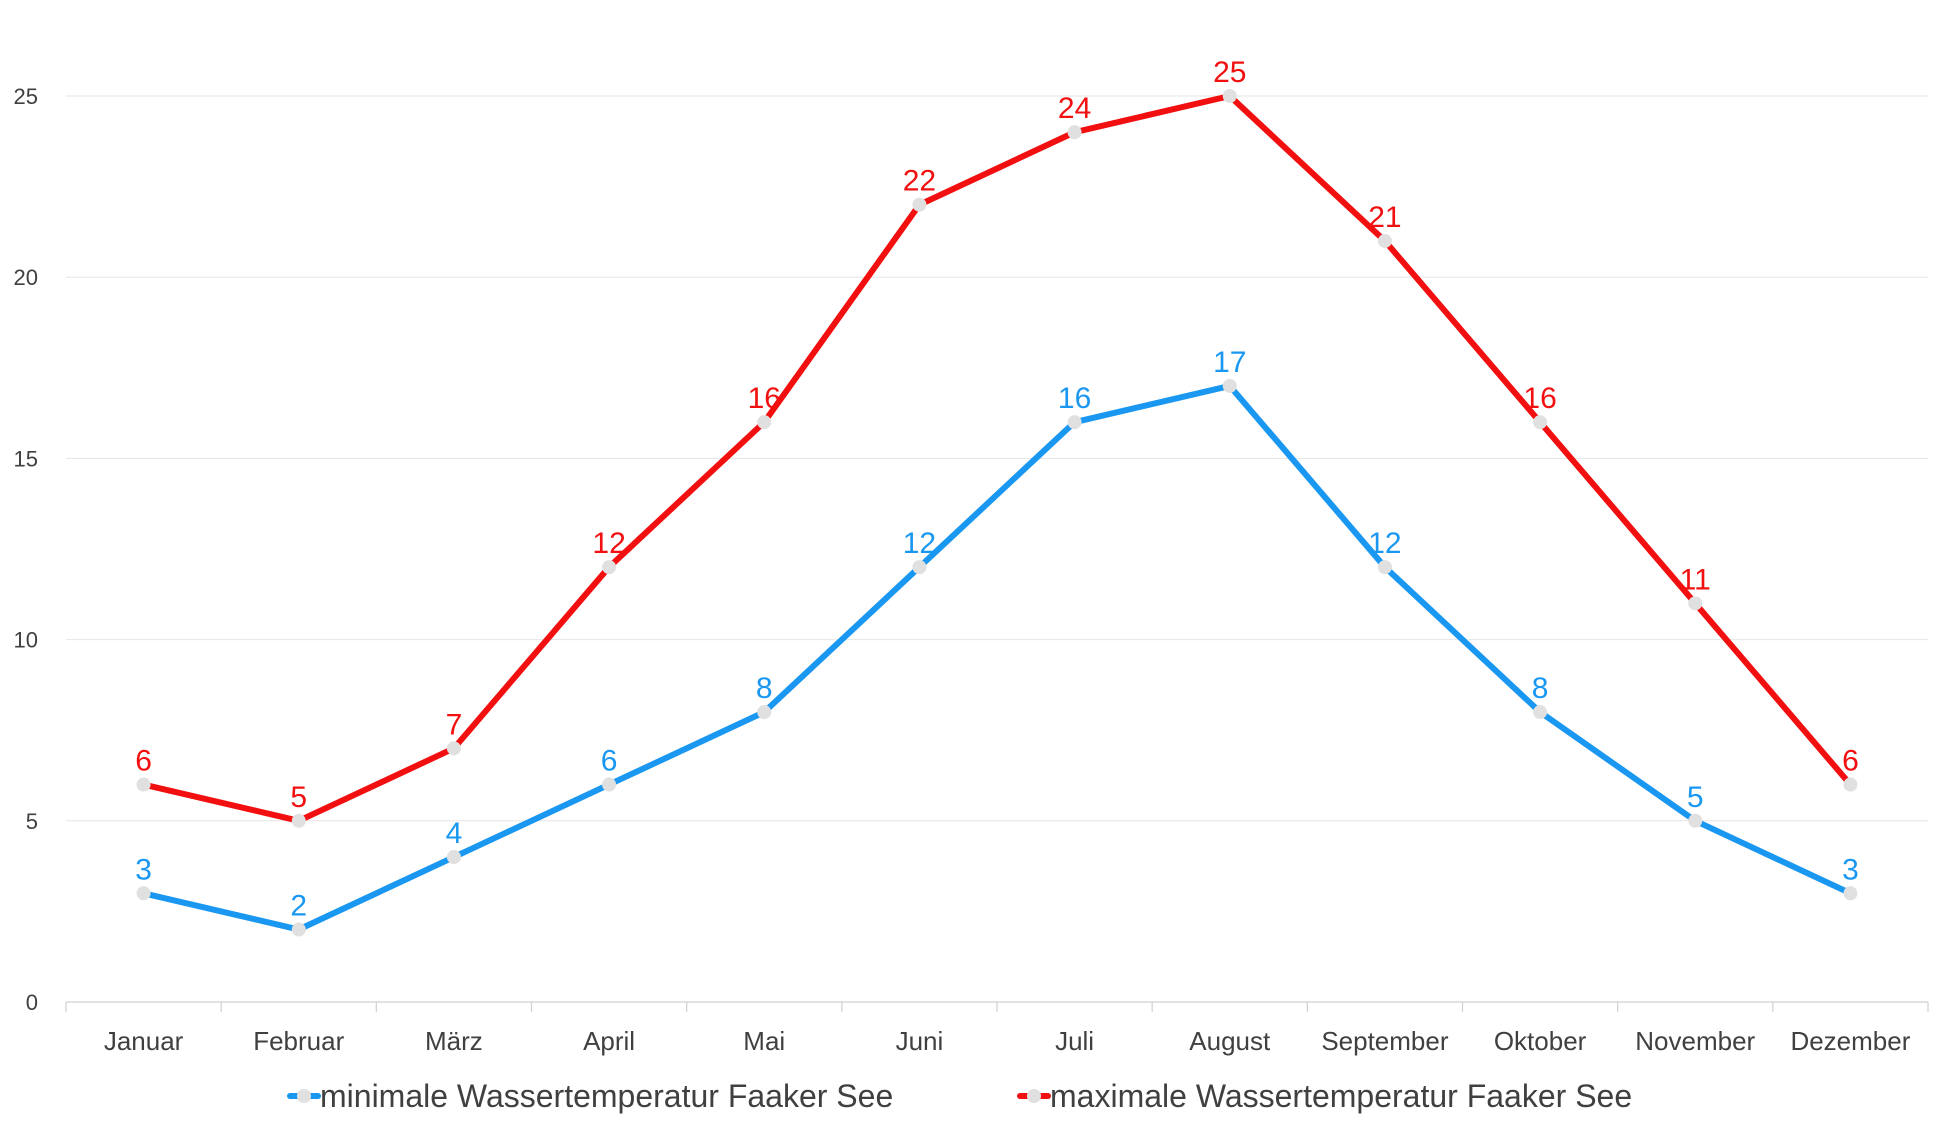 The height and width of the screenshot is (1131, 1945). Describe the element at coordinates (1850, 1041) in the screenshot. I see `x-tick-label: Dezember` at that location.